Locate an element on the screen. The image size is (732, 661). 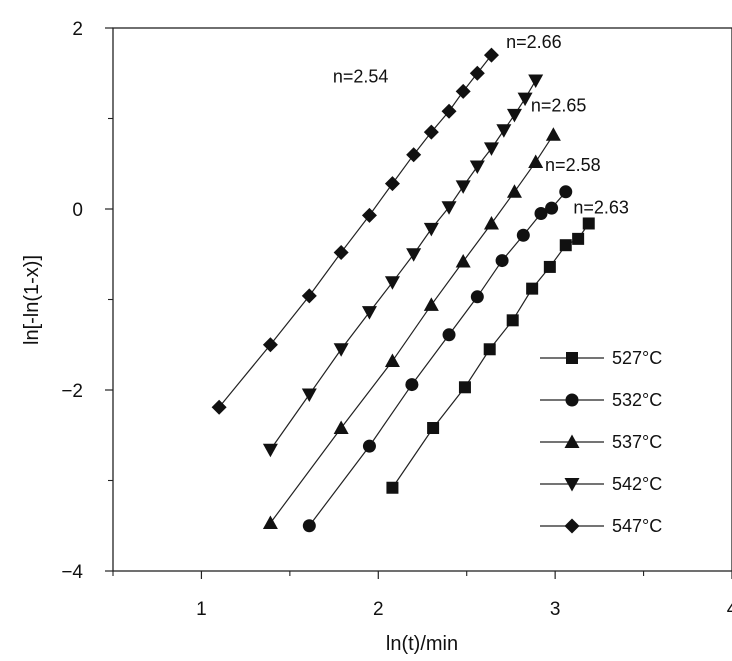
x-axis-label: ln(t)/min is located at coordinates (422, 644).